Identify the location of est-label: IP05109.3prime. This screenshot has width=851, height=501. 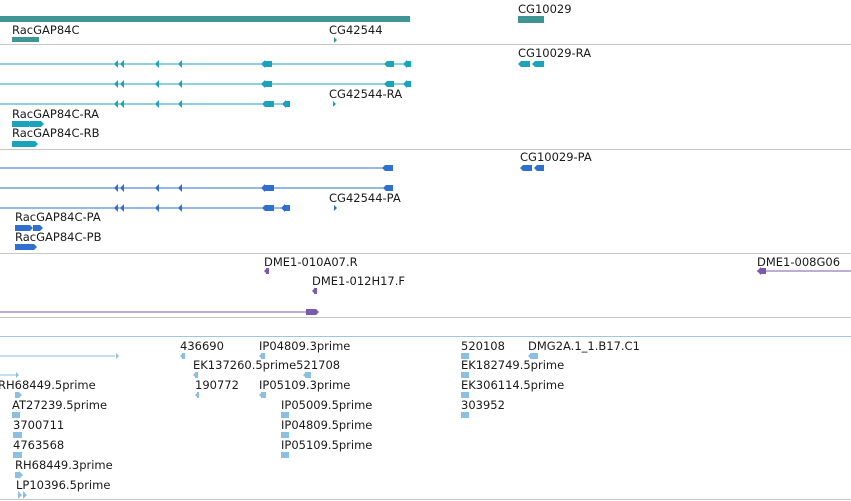
(305, 385).